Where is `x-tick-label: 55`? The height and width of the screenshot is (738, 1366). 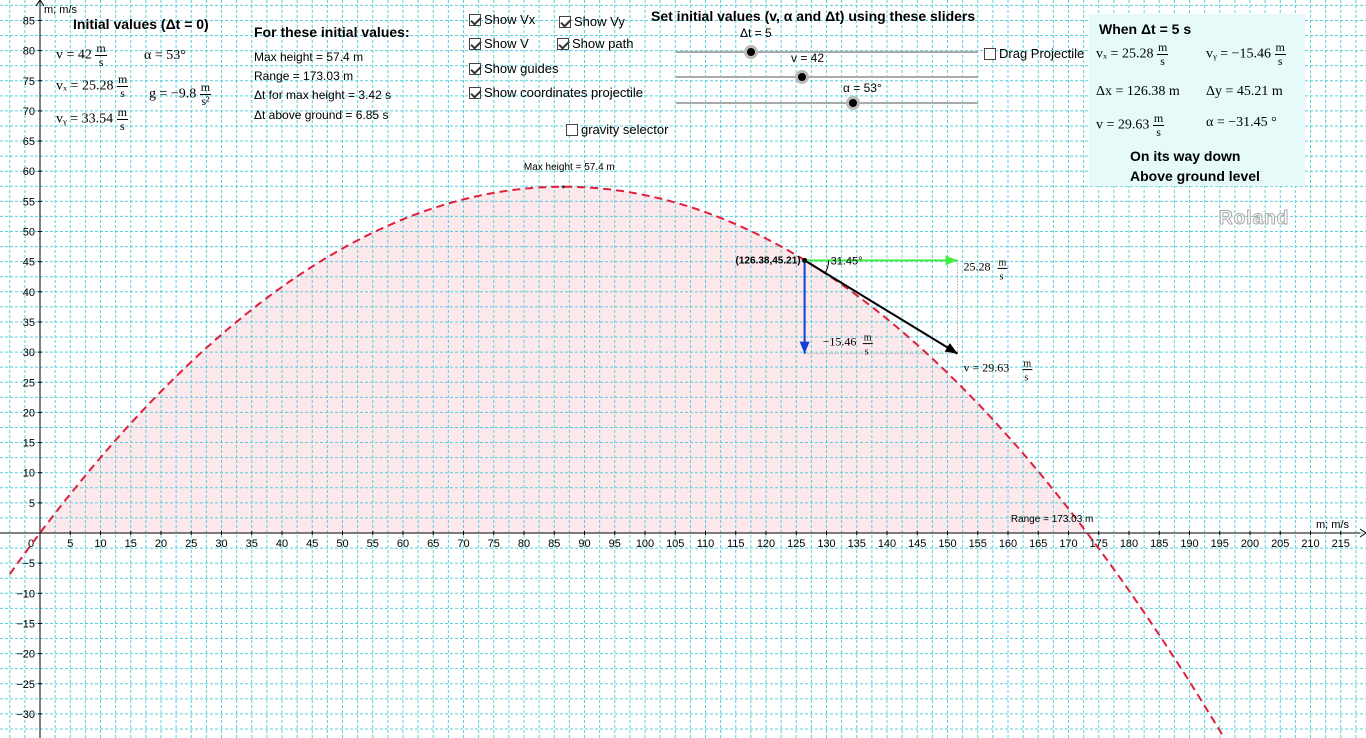
x-tick-label: 55 is located at coordinates (373, 544).